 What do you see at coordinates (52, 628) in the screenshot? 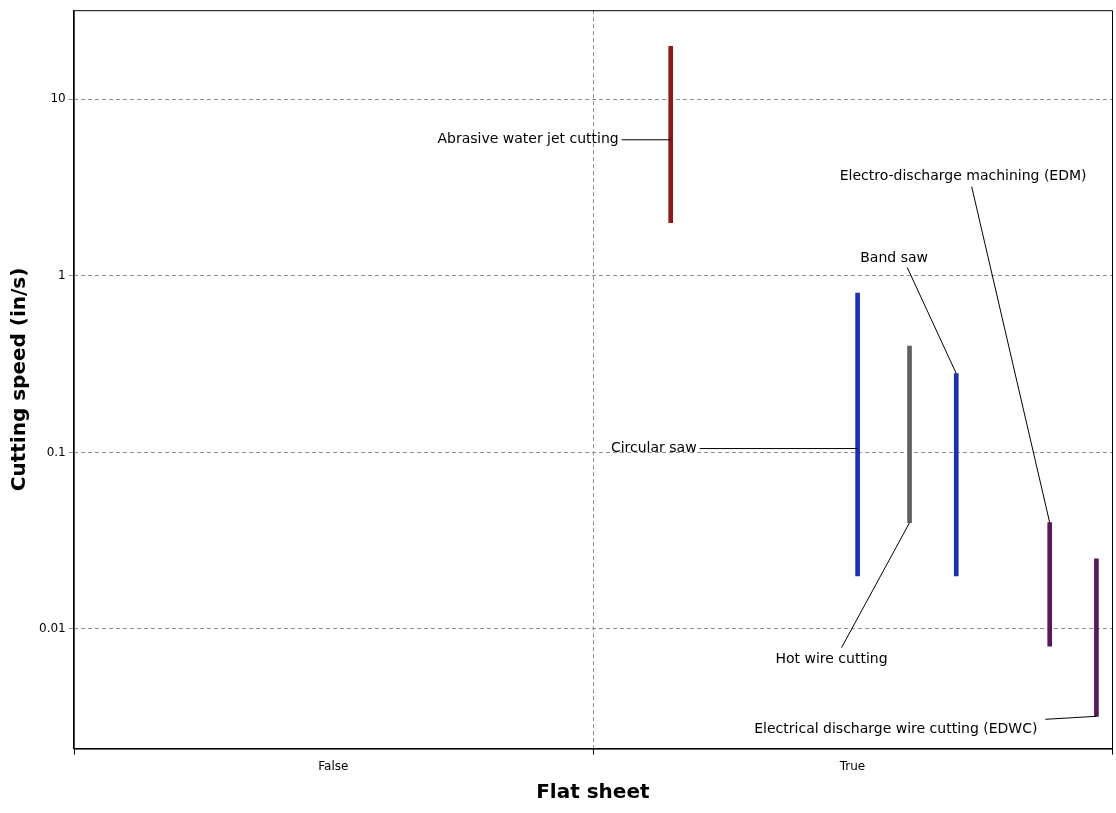
I see `y-tick-label: 0.01` at bounding box center [52, 628].